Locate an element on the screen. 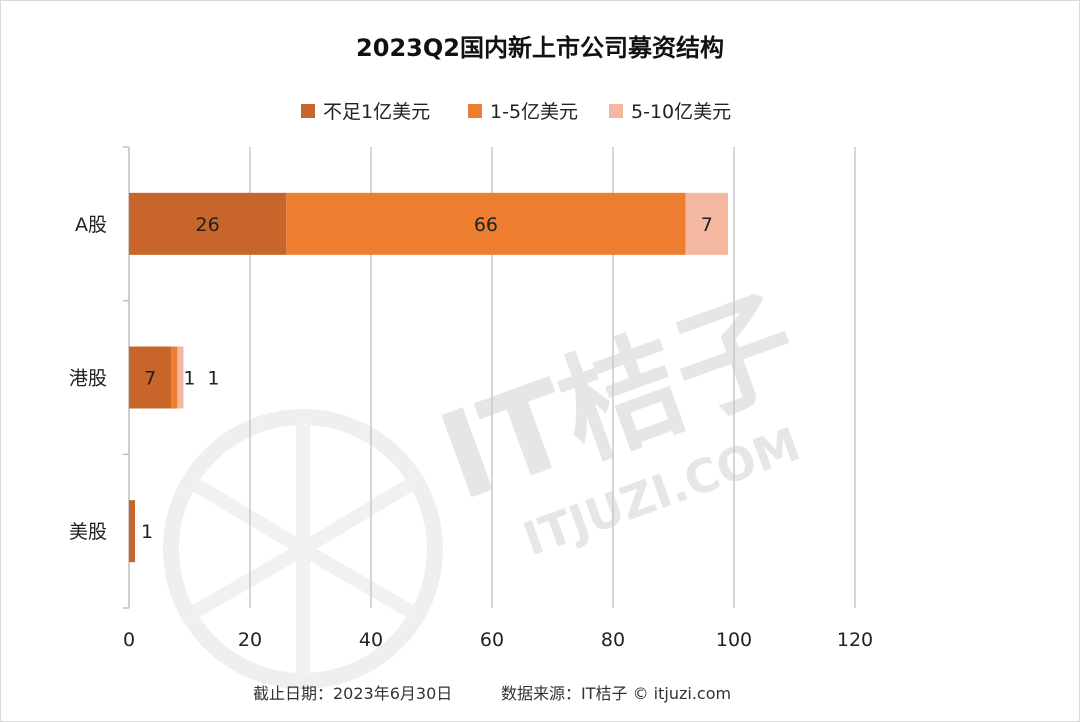  data-label: 26 is located at coordinates (208, 225).